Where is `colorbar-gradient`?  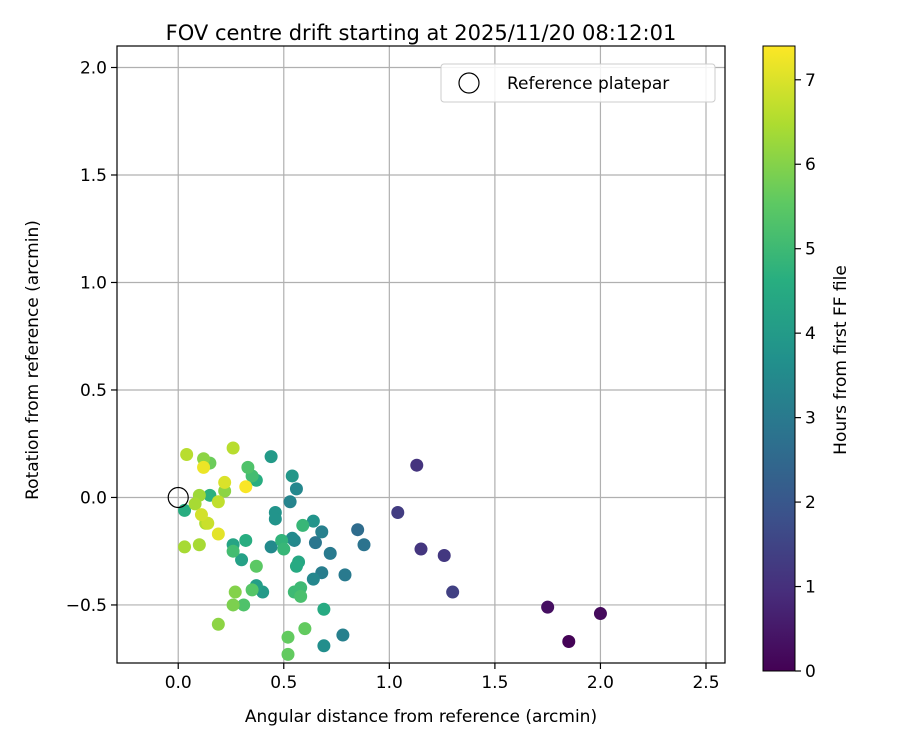
colorbar-gradient is located at coordinates (779, 358).